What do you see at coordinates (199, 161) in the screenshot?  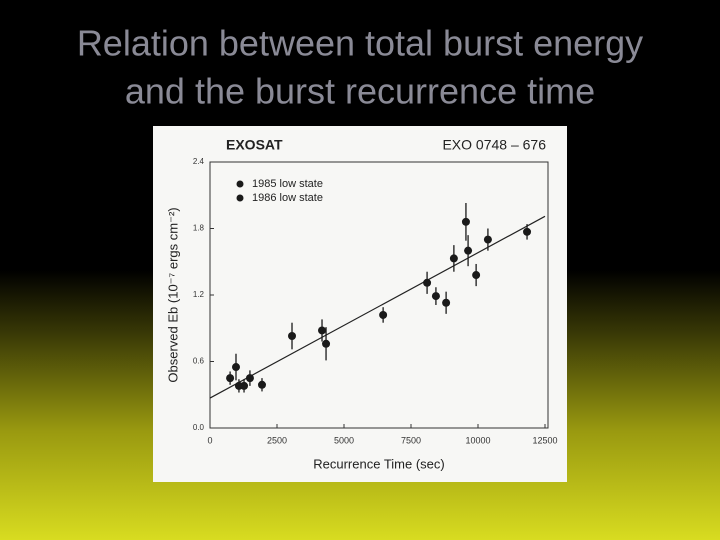 I see `y-tick-label: 2.4` at bounding box center [199, 161].